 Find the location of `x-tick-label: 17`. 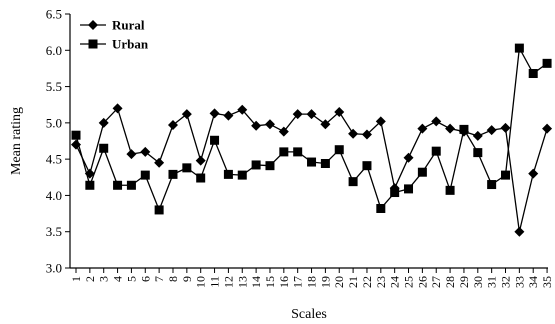

x-tick-label: 17 is located at coordinates (298, 282).